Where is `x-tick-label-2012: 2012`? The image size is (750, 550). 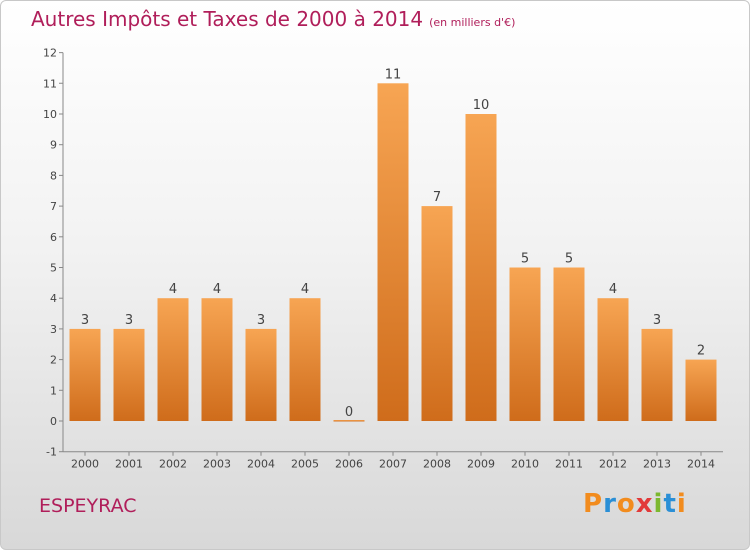
x-tick-label-2012: 2012 is located at coordinates (613, 464).